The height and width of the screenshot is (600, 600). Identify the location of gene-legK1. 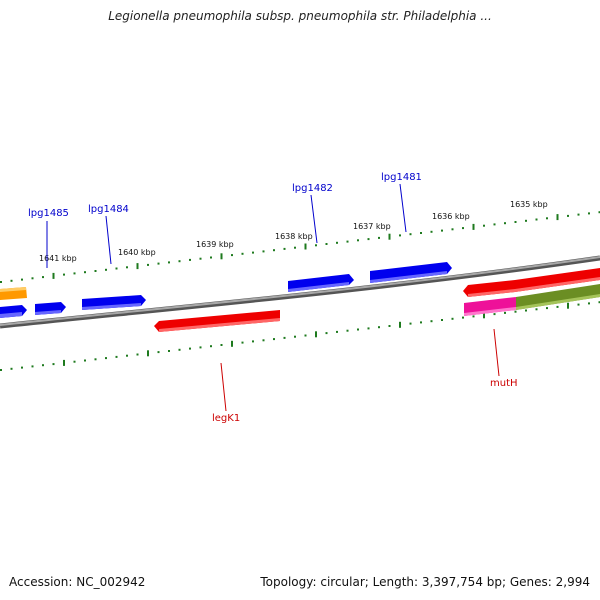
(217, 321).